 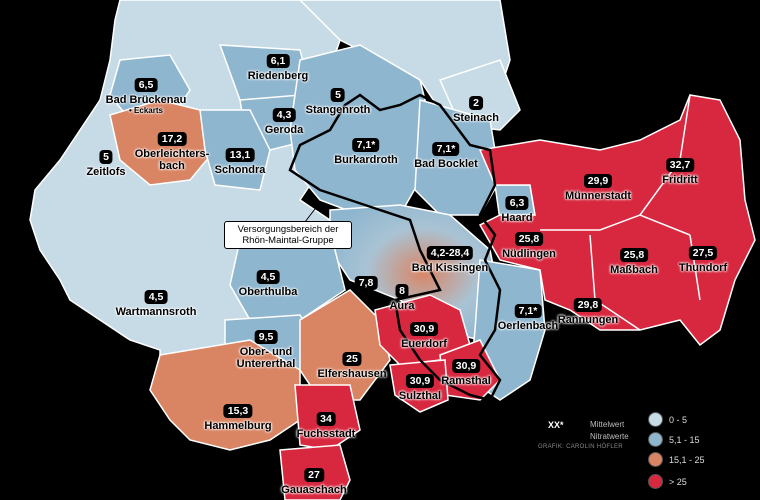 I want to click on legend-subtitle: Landkreis Bad Kissingen, so click(x=628, y=396).